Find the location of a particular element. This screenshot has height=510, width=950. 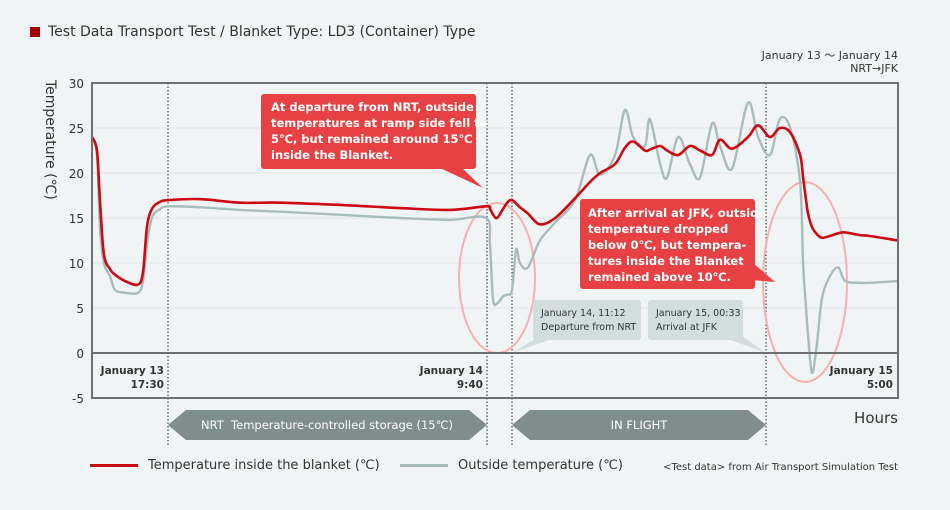

departure-note-line: temperatures at ramp side fell to is located at coordinates (379, 123).